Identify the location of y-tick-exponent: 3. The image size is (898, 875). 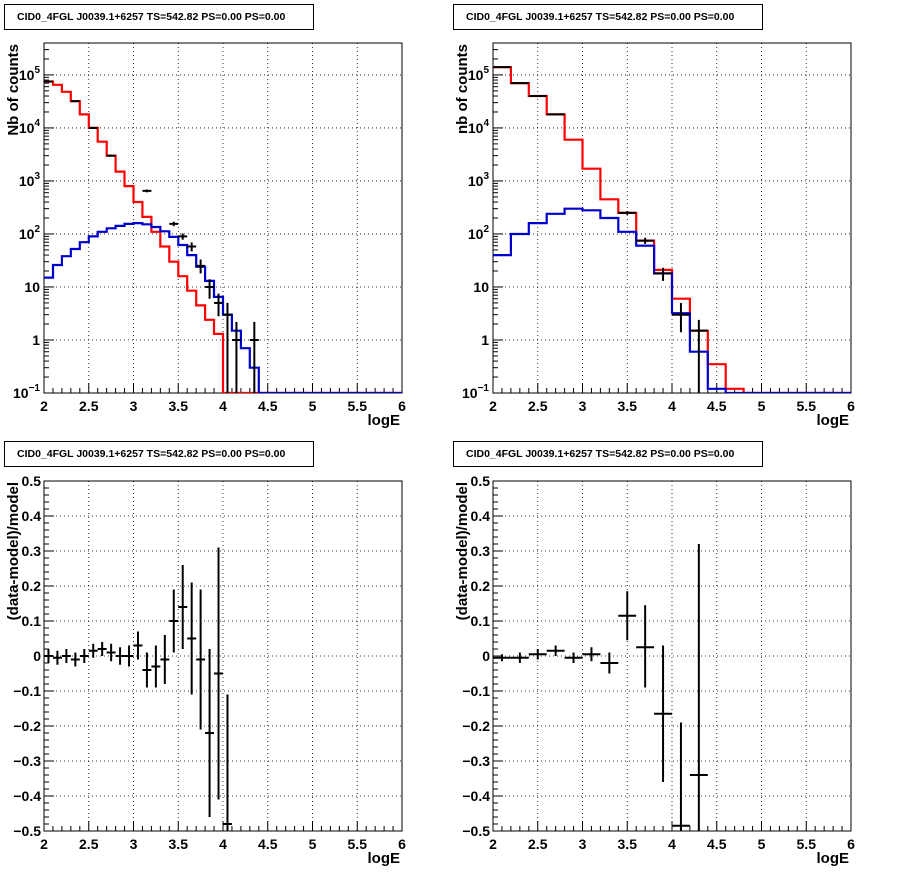
(486, 176).